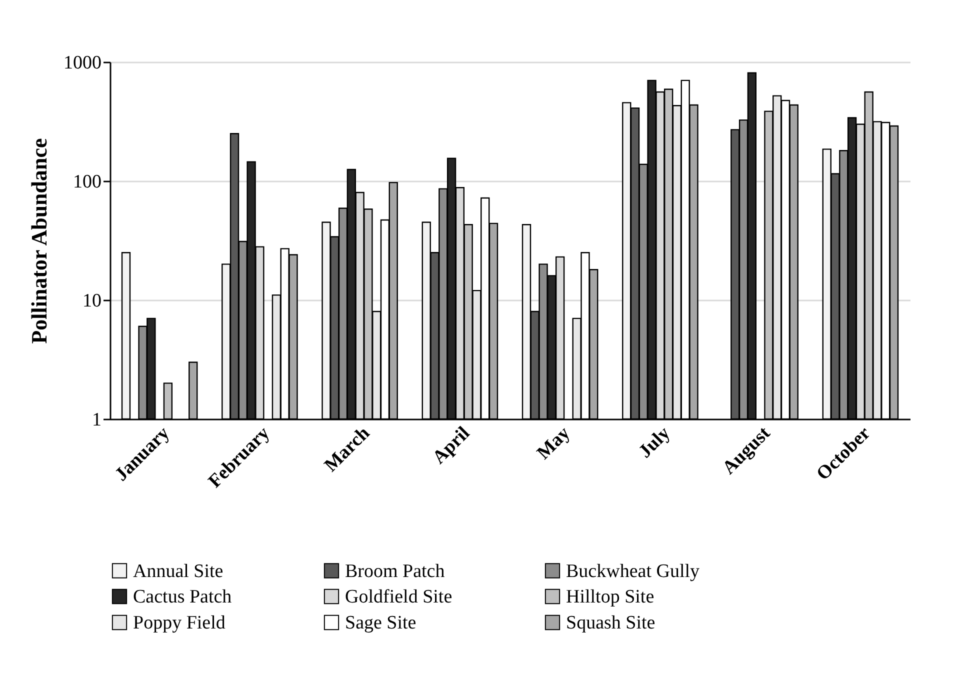 The height and width of the screenshot is (673, 956). I want to click on y-tick-label: 100, so click(87, 182).